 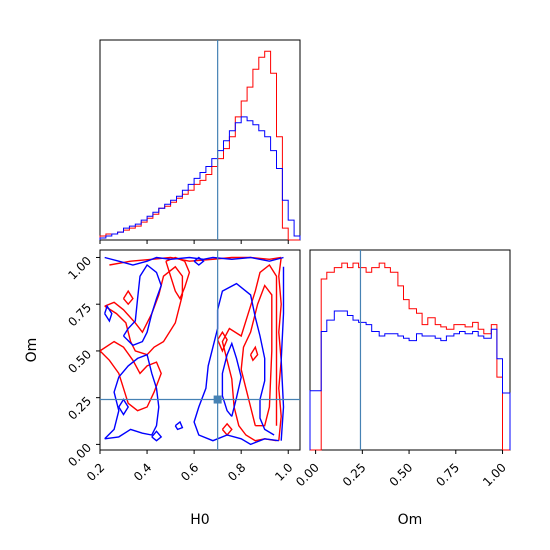 What do you see at coordinates (189, 471) in the screenshot?
I see `contour-x-tick-label-2: 0.6` at bounding box center [189, 471].